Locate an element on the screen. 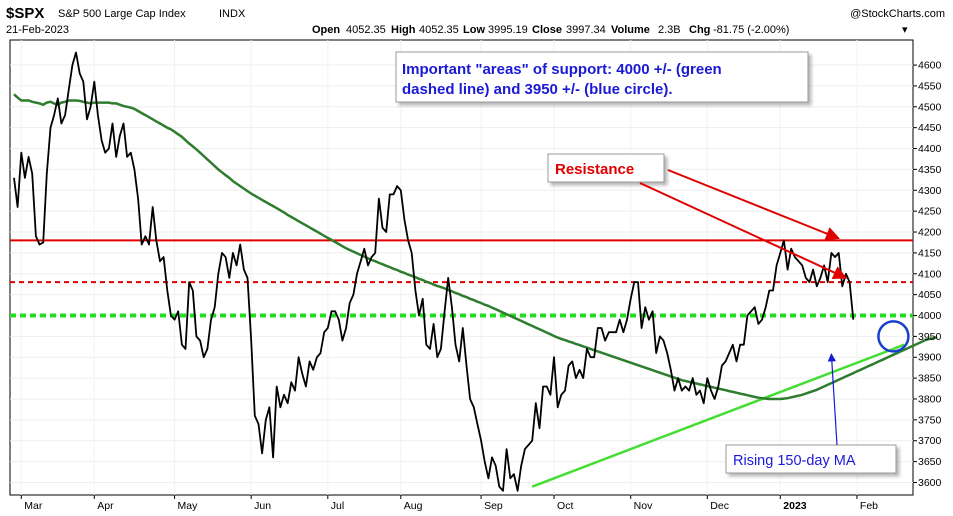 The image size is (953, 516). y-tick-label: 3750 is located at coordinates (930, 420).